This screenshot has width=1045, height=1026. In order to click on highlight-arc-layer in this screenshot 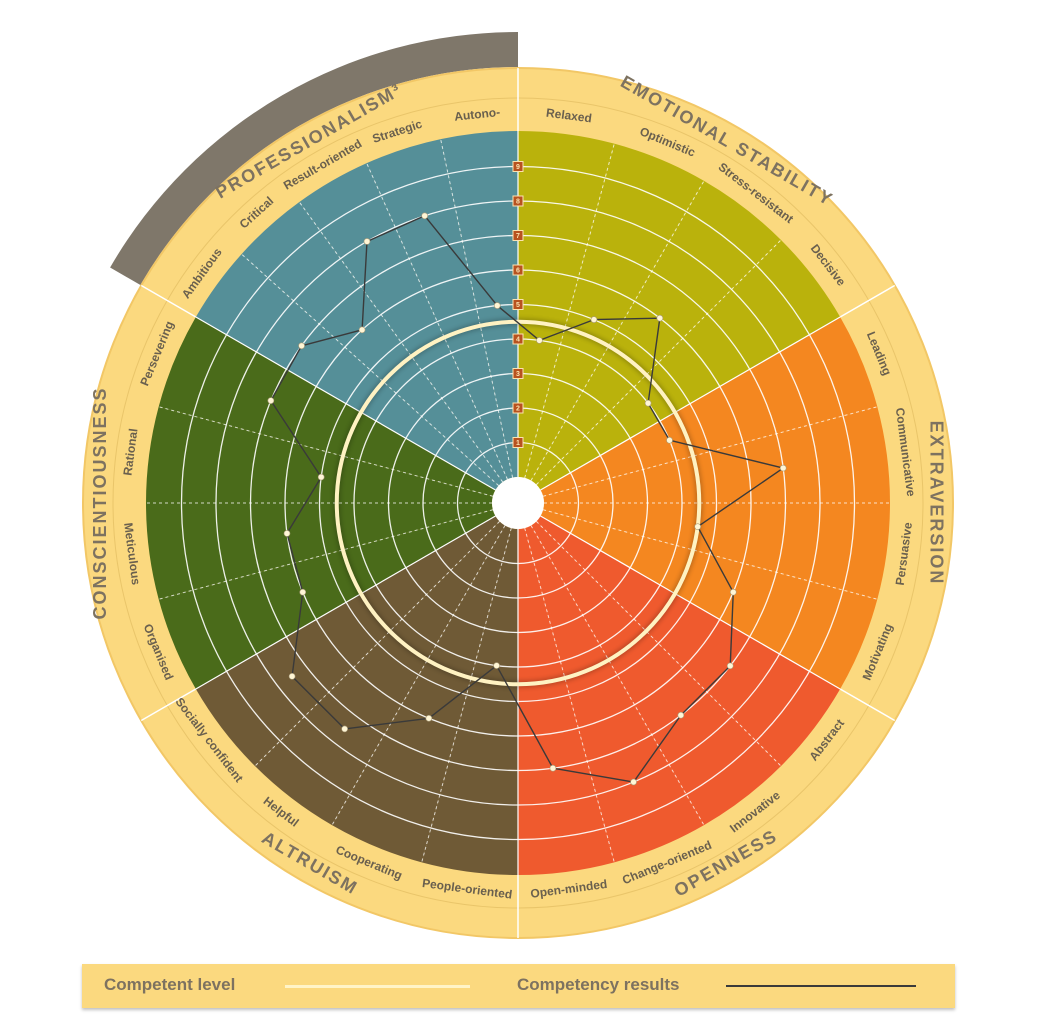, I will do `click(314, 158)`.